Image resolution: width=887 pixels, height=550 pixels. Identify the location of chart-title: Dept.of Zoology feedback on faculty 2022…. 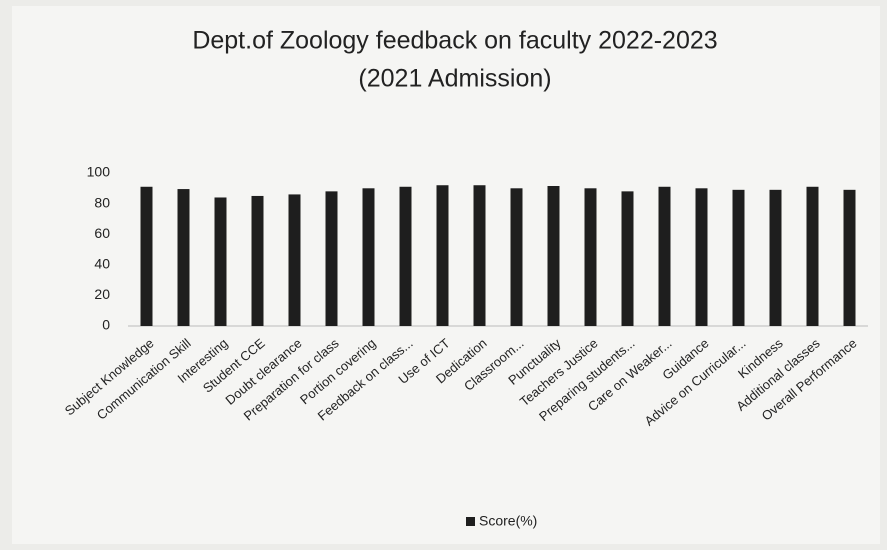
(454, 41).